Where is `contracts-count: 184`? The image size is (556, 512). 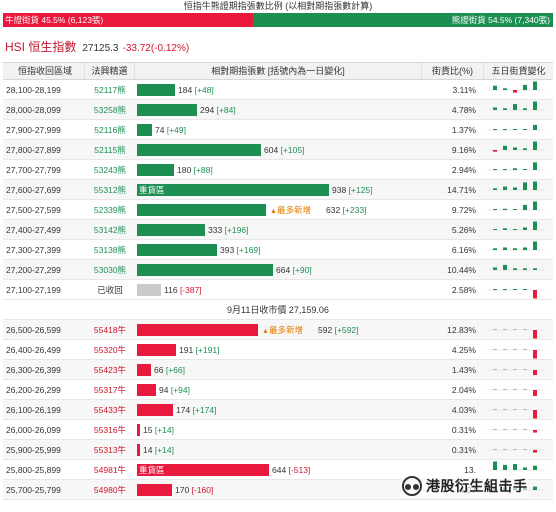
contracts-count: 184 is located at coordinates (185, 90).